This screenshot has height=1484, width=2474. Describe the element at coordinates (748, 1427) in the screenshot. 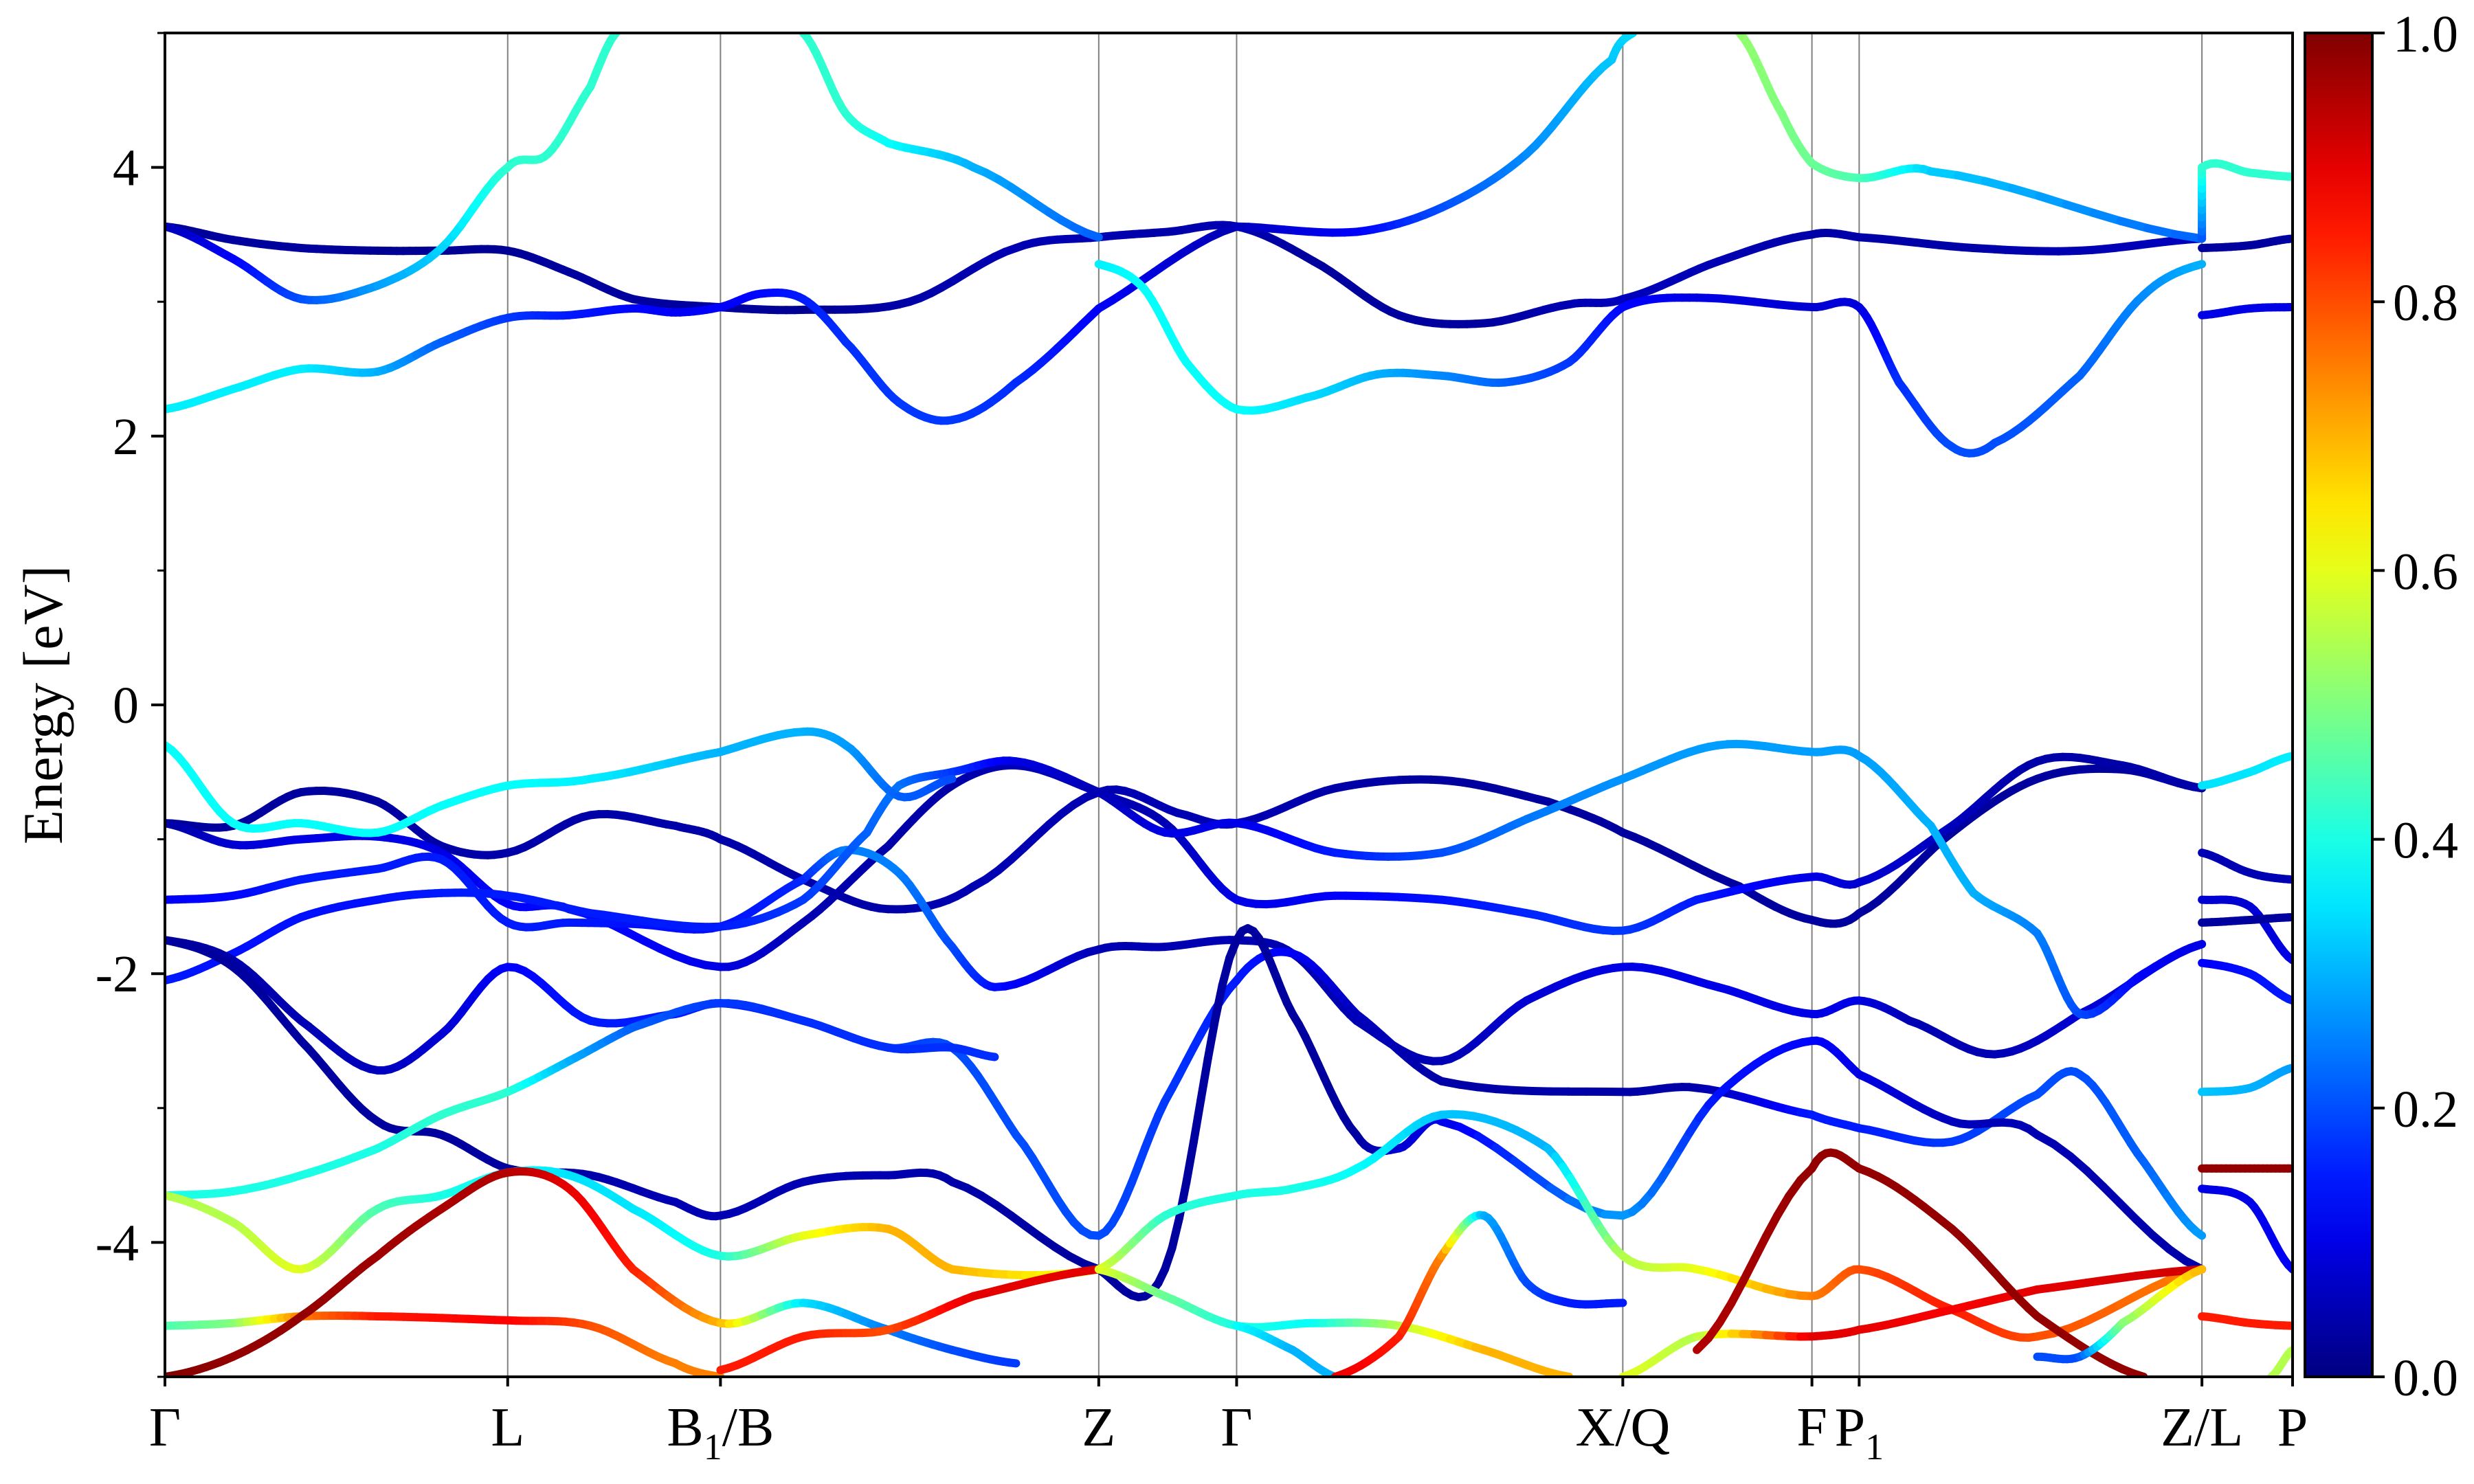

I see `kpoint-suffix: /B` at that location.